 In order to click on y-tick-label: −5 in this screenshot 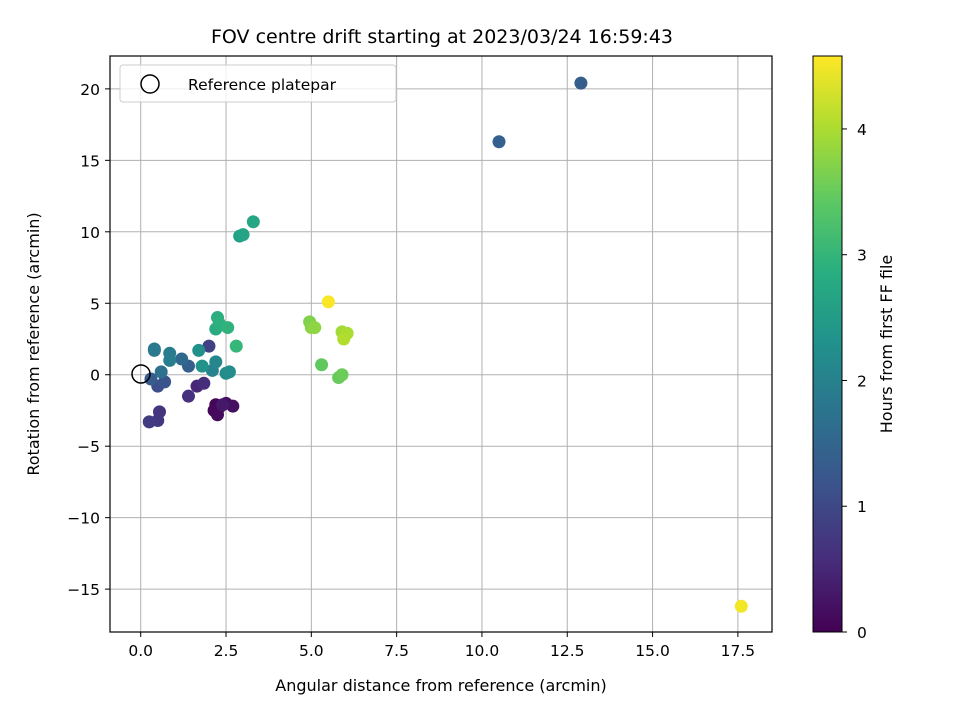, I will do `click(88, 447)`.